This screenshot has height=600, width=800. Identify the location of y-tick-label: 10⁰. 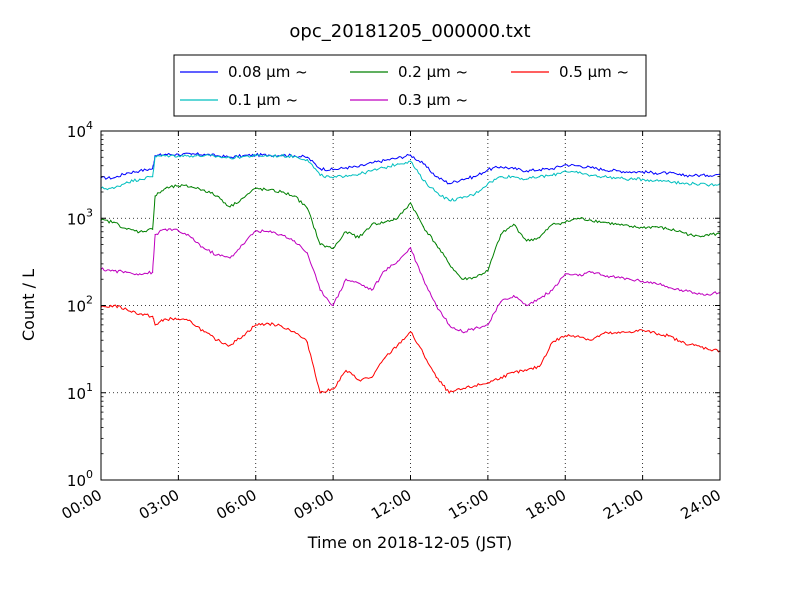
(80, 479).